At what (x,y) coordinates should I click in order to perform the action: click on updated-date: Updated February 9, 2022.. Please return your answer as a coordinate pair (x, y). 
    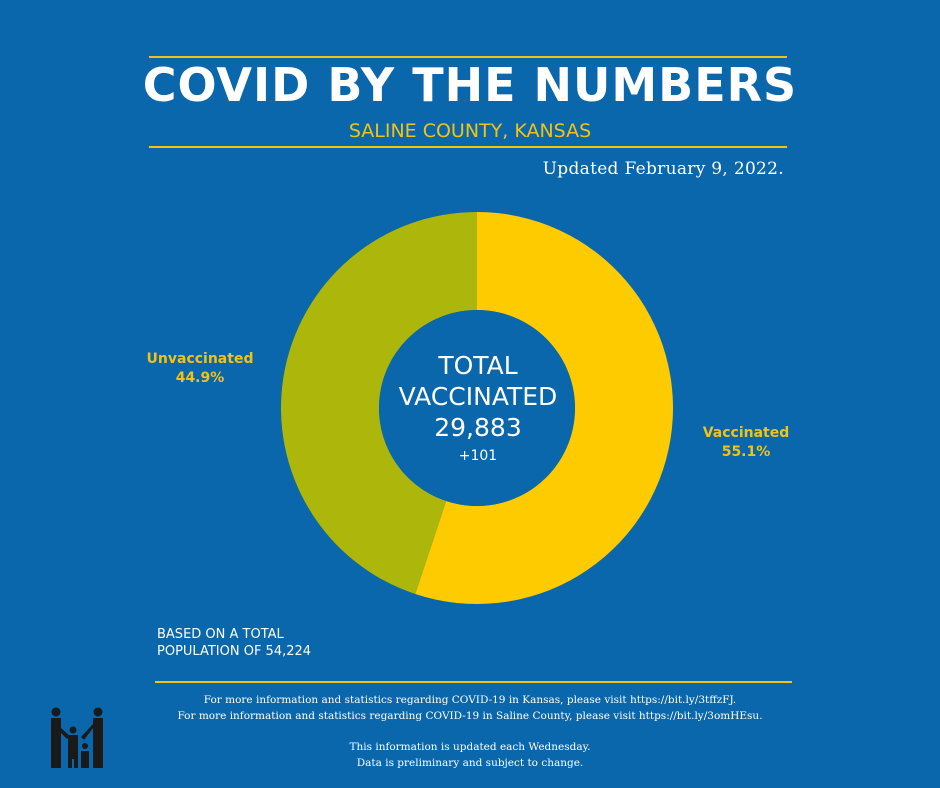
    Looking at the image, I should click on (663, 169).